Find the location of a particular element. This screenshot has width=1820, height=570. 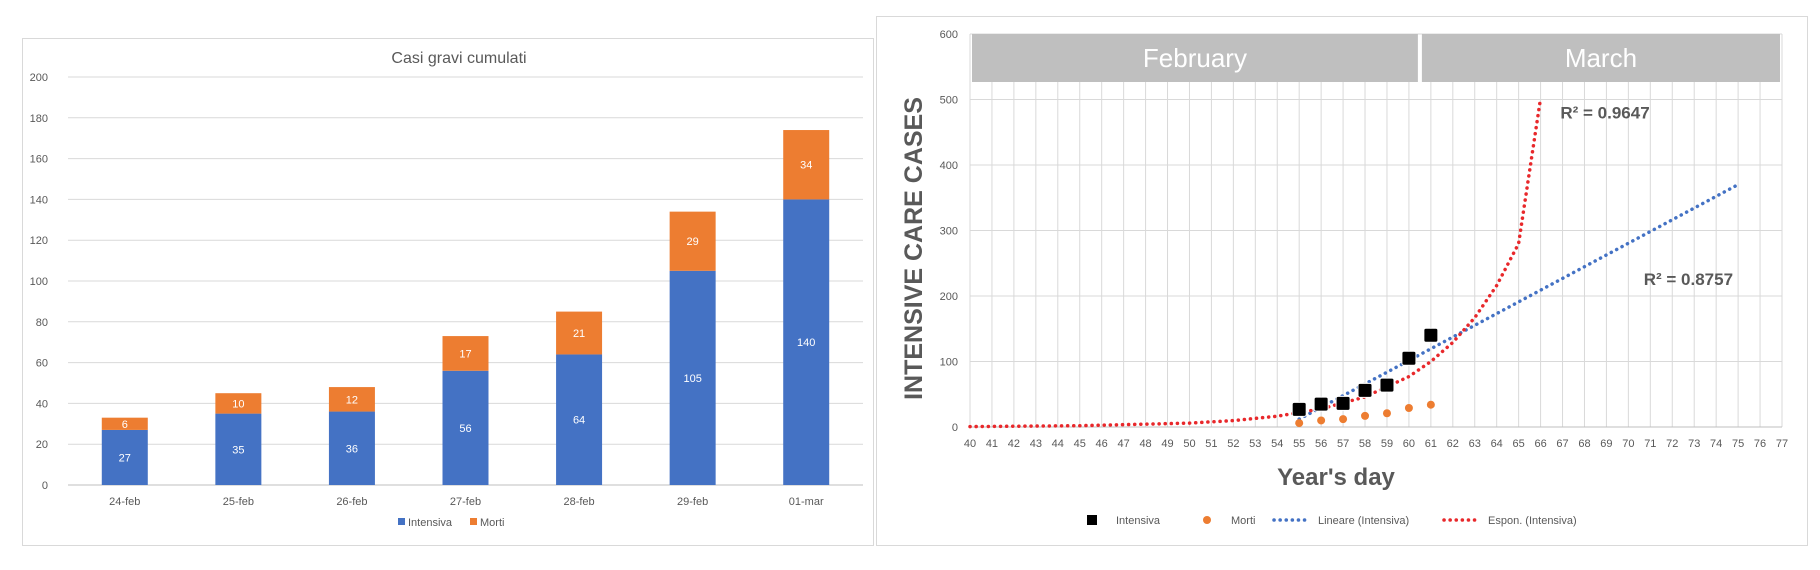

y-tick-label: 160 is located at coordinates (39, 160).